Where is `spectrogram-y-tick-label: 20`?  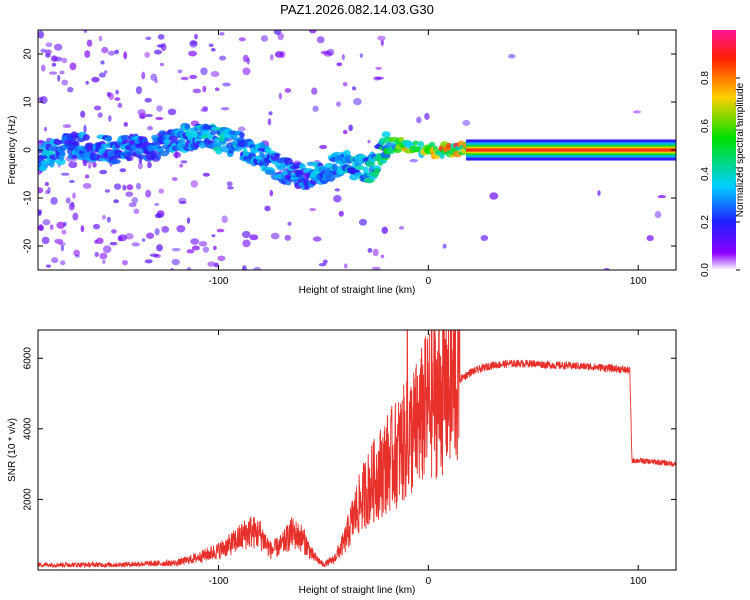 spectrogram-y-tick-label: 20 is located at coordinates (28, 54).